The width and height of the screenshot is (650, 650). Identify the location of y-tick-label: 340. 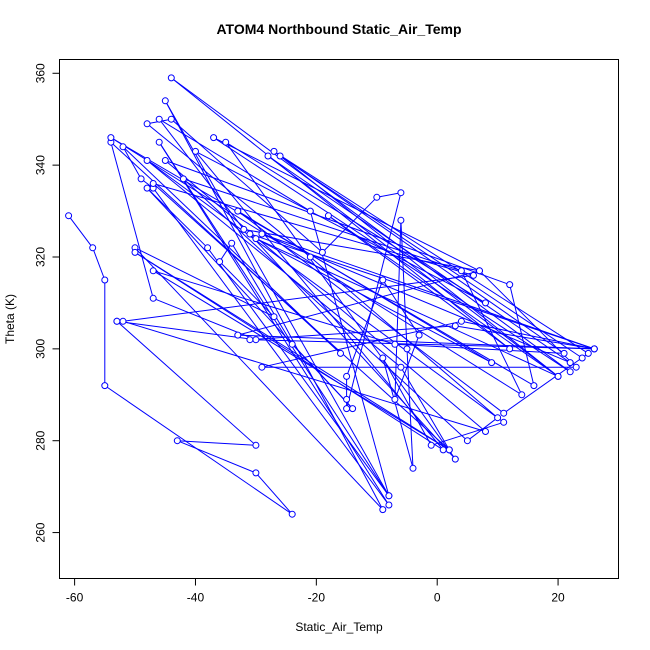
(41, 165).